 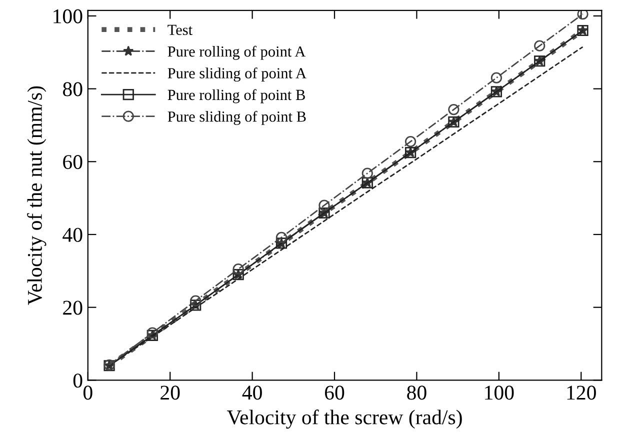 I want to click on y-tick-label: 60, so click(x=72, y=162).